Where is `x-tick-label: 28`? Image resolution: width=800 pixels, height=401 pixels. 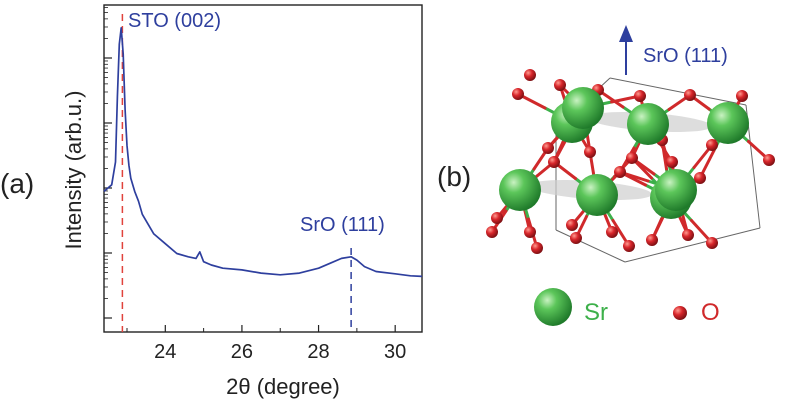
x-tick-label: 28 is located at coordinates (318, 352).